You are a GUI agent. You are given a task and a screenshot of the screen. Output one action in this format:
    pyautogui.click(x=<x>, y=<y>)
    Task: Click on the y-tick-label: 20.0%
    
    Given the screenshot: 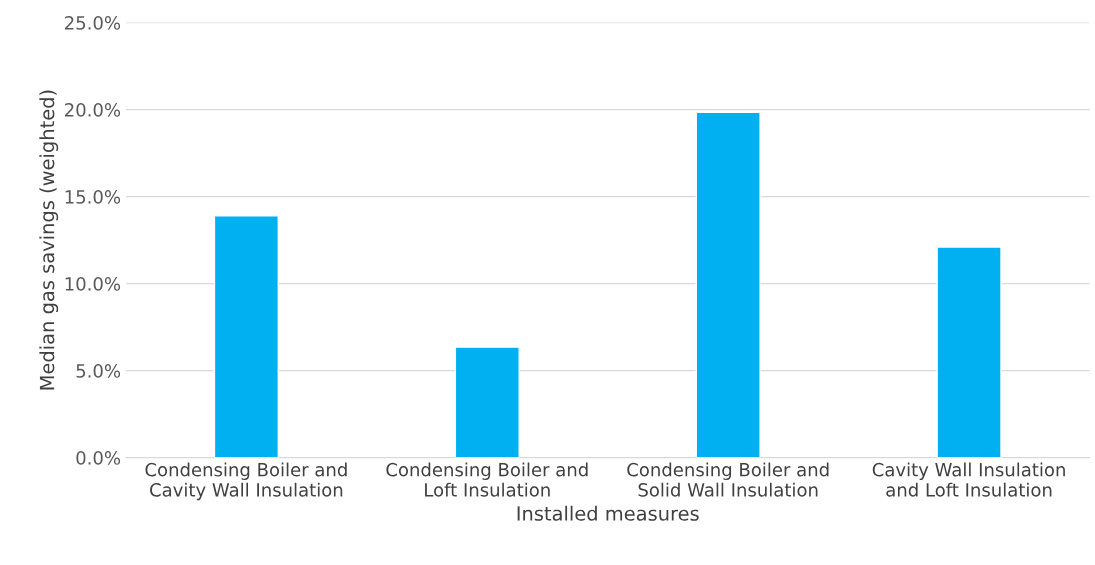 What is the action you would take?
    pyautogui.click(x=93, y=110)
    